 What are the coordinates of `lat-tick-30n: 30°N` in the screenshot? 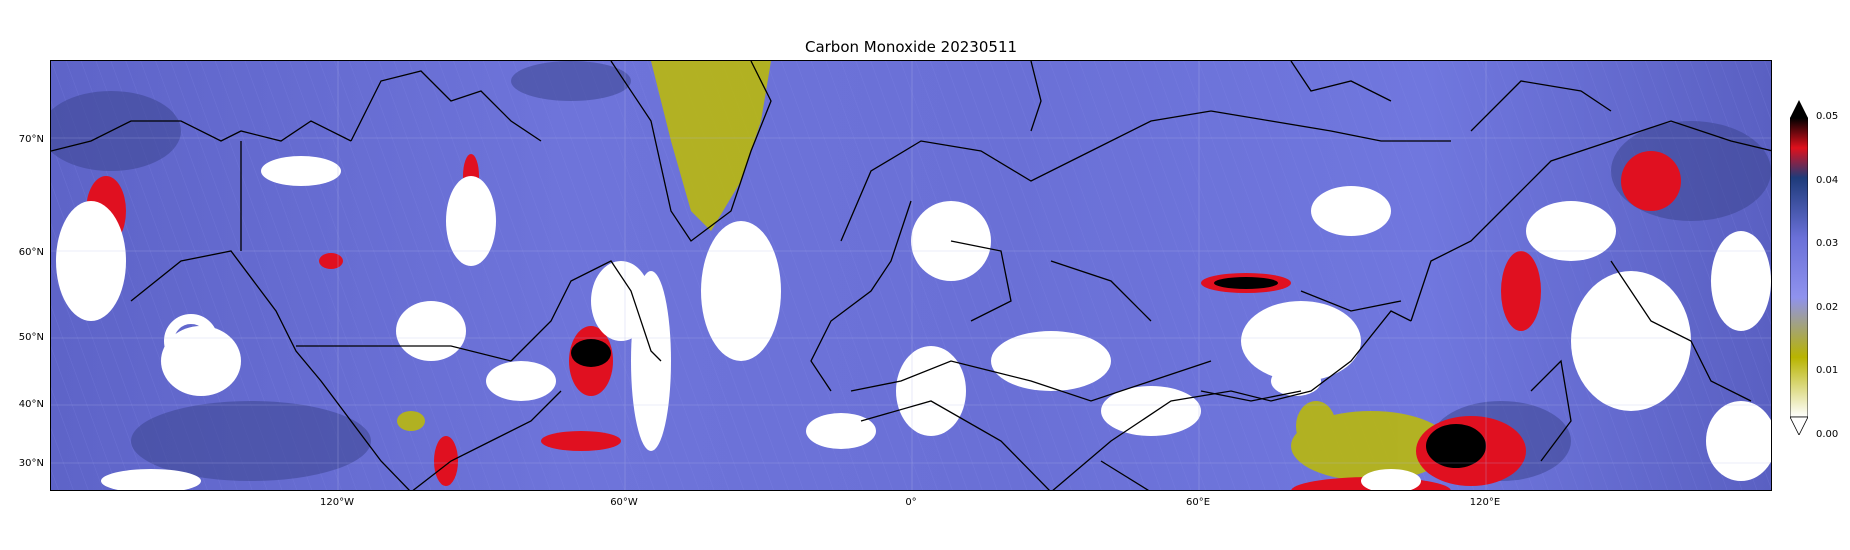 It's located at (31, 463).